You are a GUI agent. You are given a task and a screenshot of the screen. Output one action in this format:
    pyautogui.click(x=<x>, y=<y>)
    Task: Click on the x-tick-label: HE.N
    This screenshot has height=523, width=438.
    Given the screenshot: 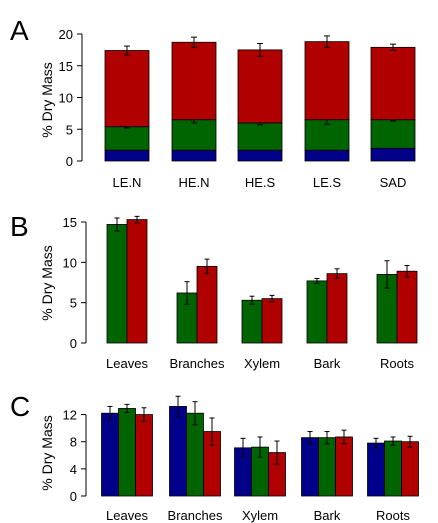 What is the action you would take?
    pyautogui.click(x=193, y=182)
    